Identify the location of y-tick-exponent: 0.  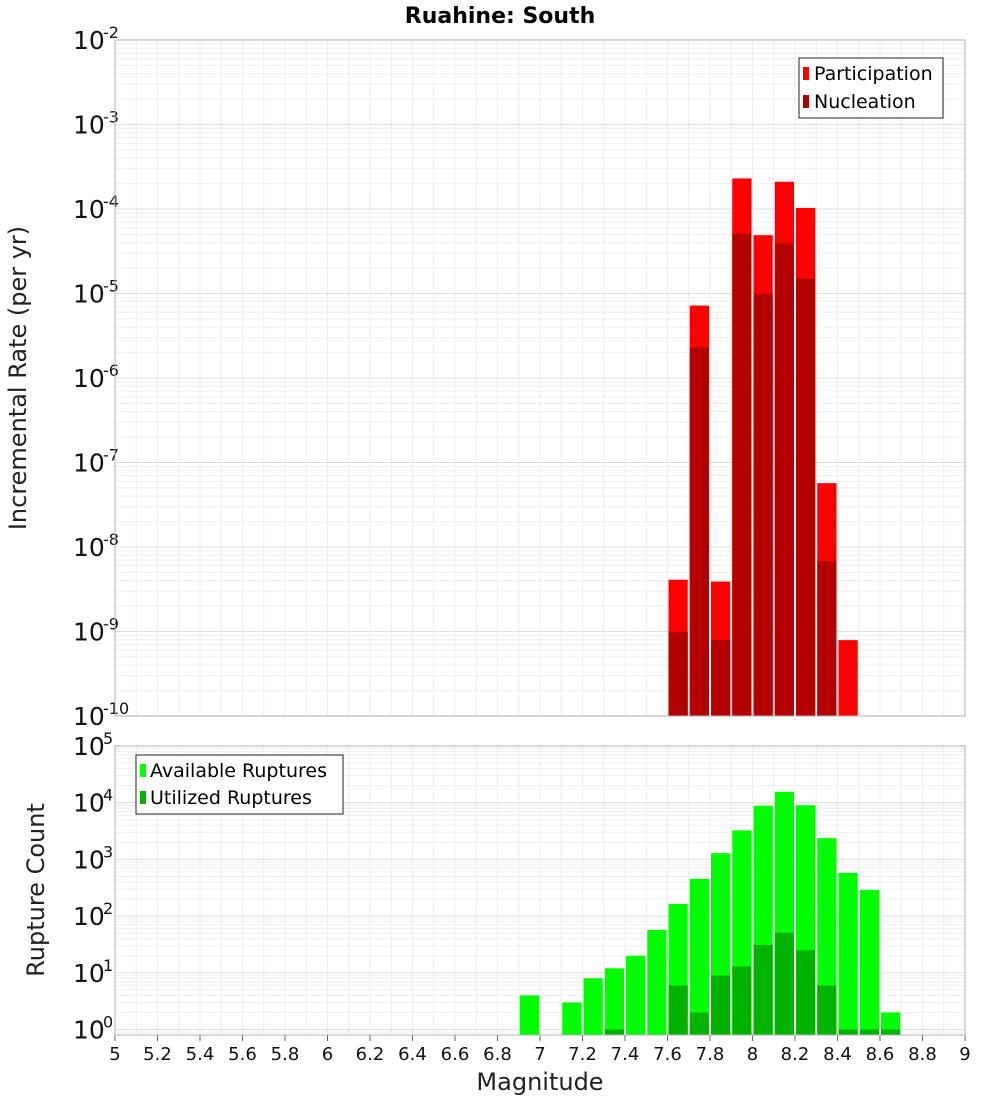
(108, 1022).